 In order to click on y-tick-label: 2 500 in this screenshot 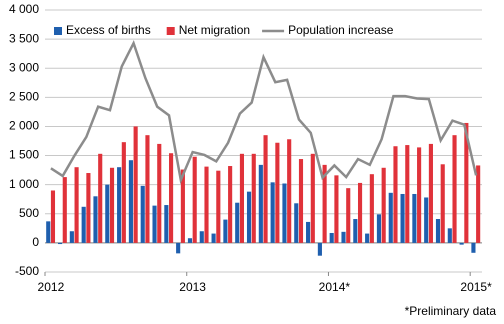, I will do `click(24, 97)`.